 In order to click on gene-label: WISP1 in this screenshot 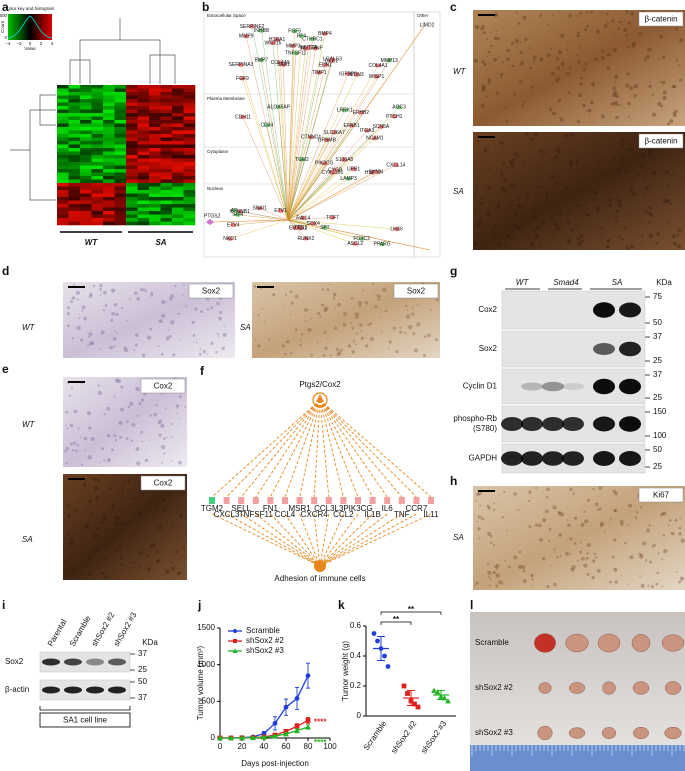, I will do `click(377, 77)`.